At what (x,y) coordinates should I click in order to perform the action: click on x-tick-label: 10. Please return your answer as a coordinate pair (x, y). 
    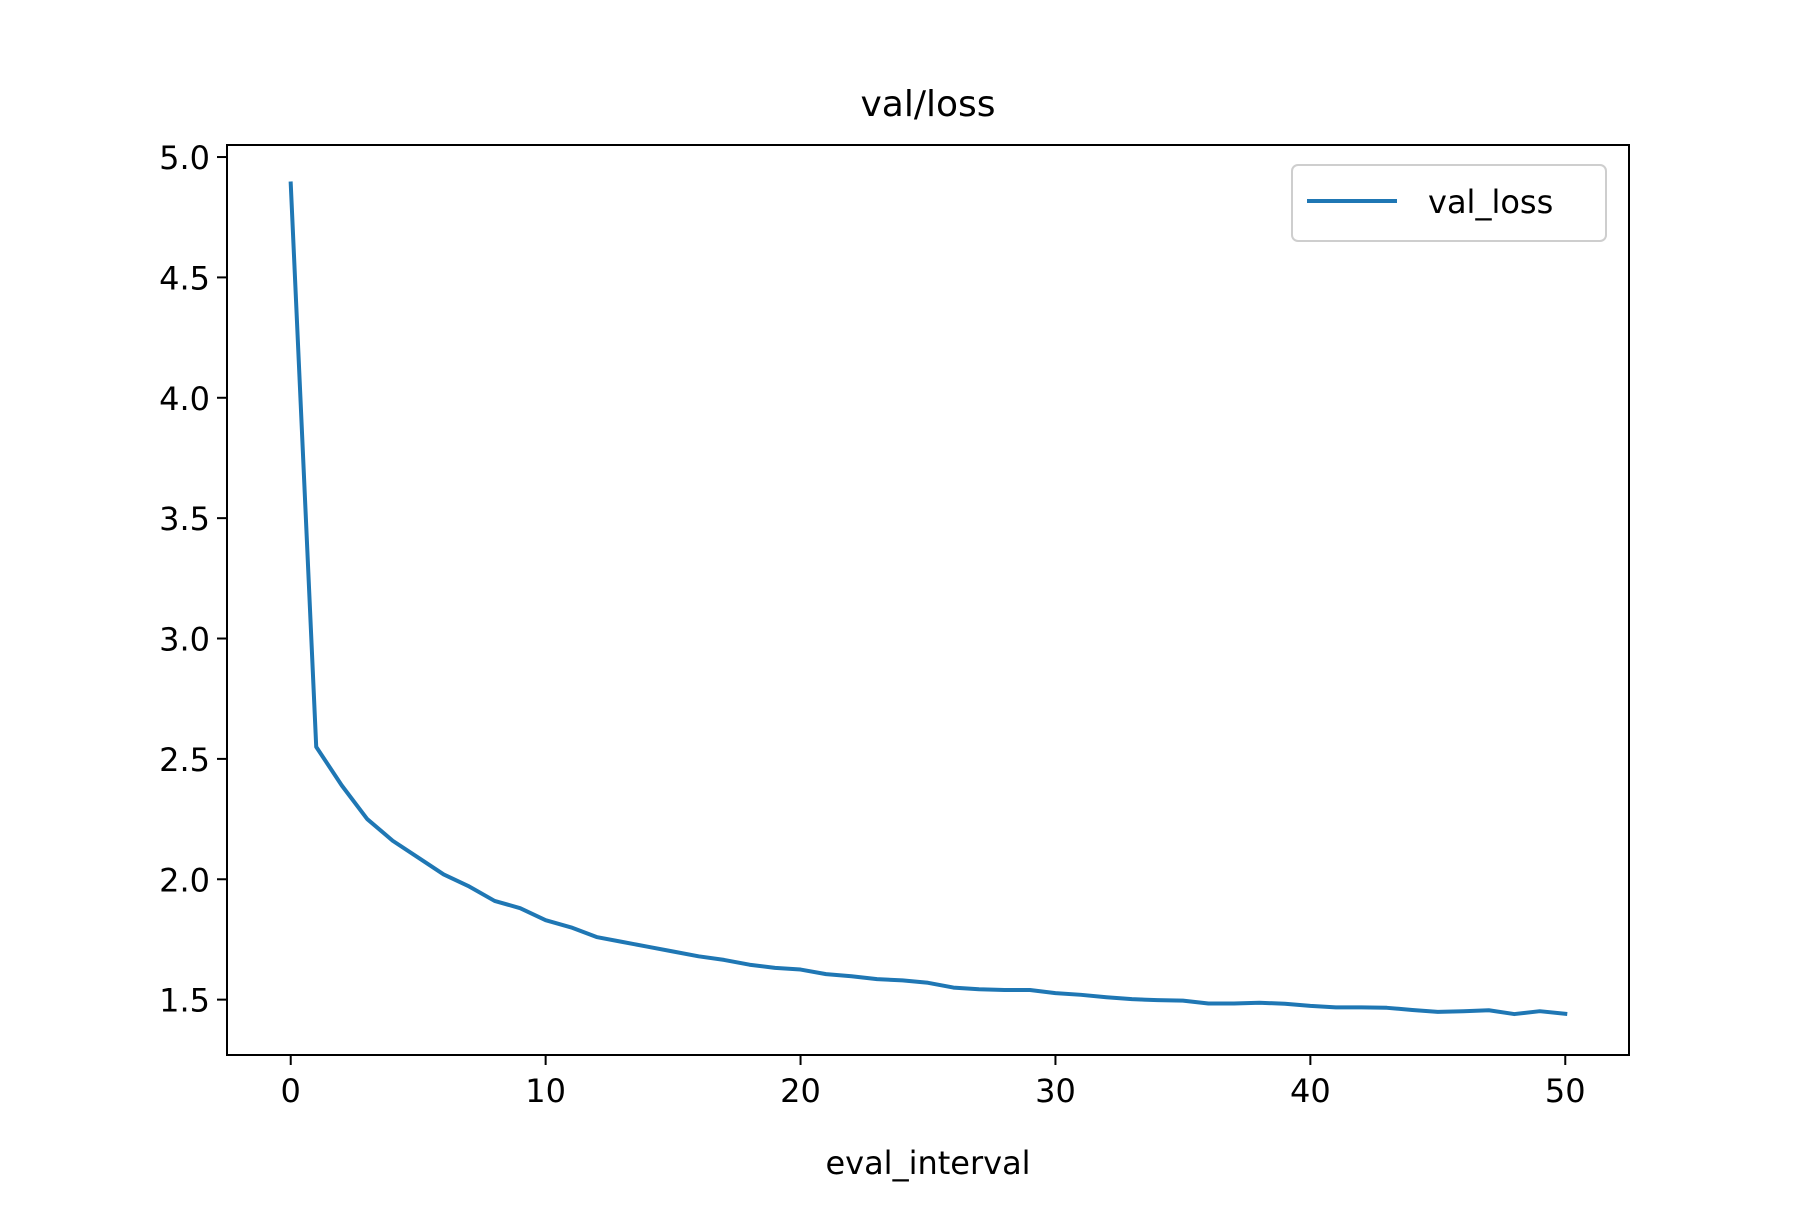
    Looking at the image, I should click on (545, 1091).